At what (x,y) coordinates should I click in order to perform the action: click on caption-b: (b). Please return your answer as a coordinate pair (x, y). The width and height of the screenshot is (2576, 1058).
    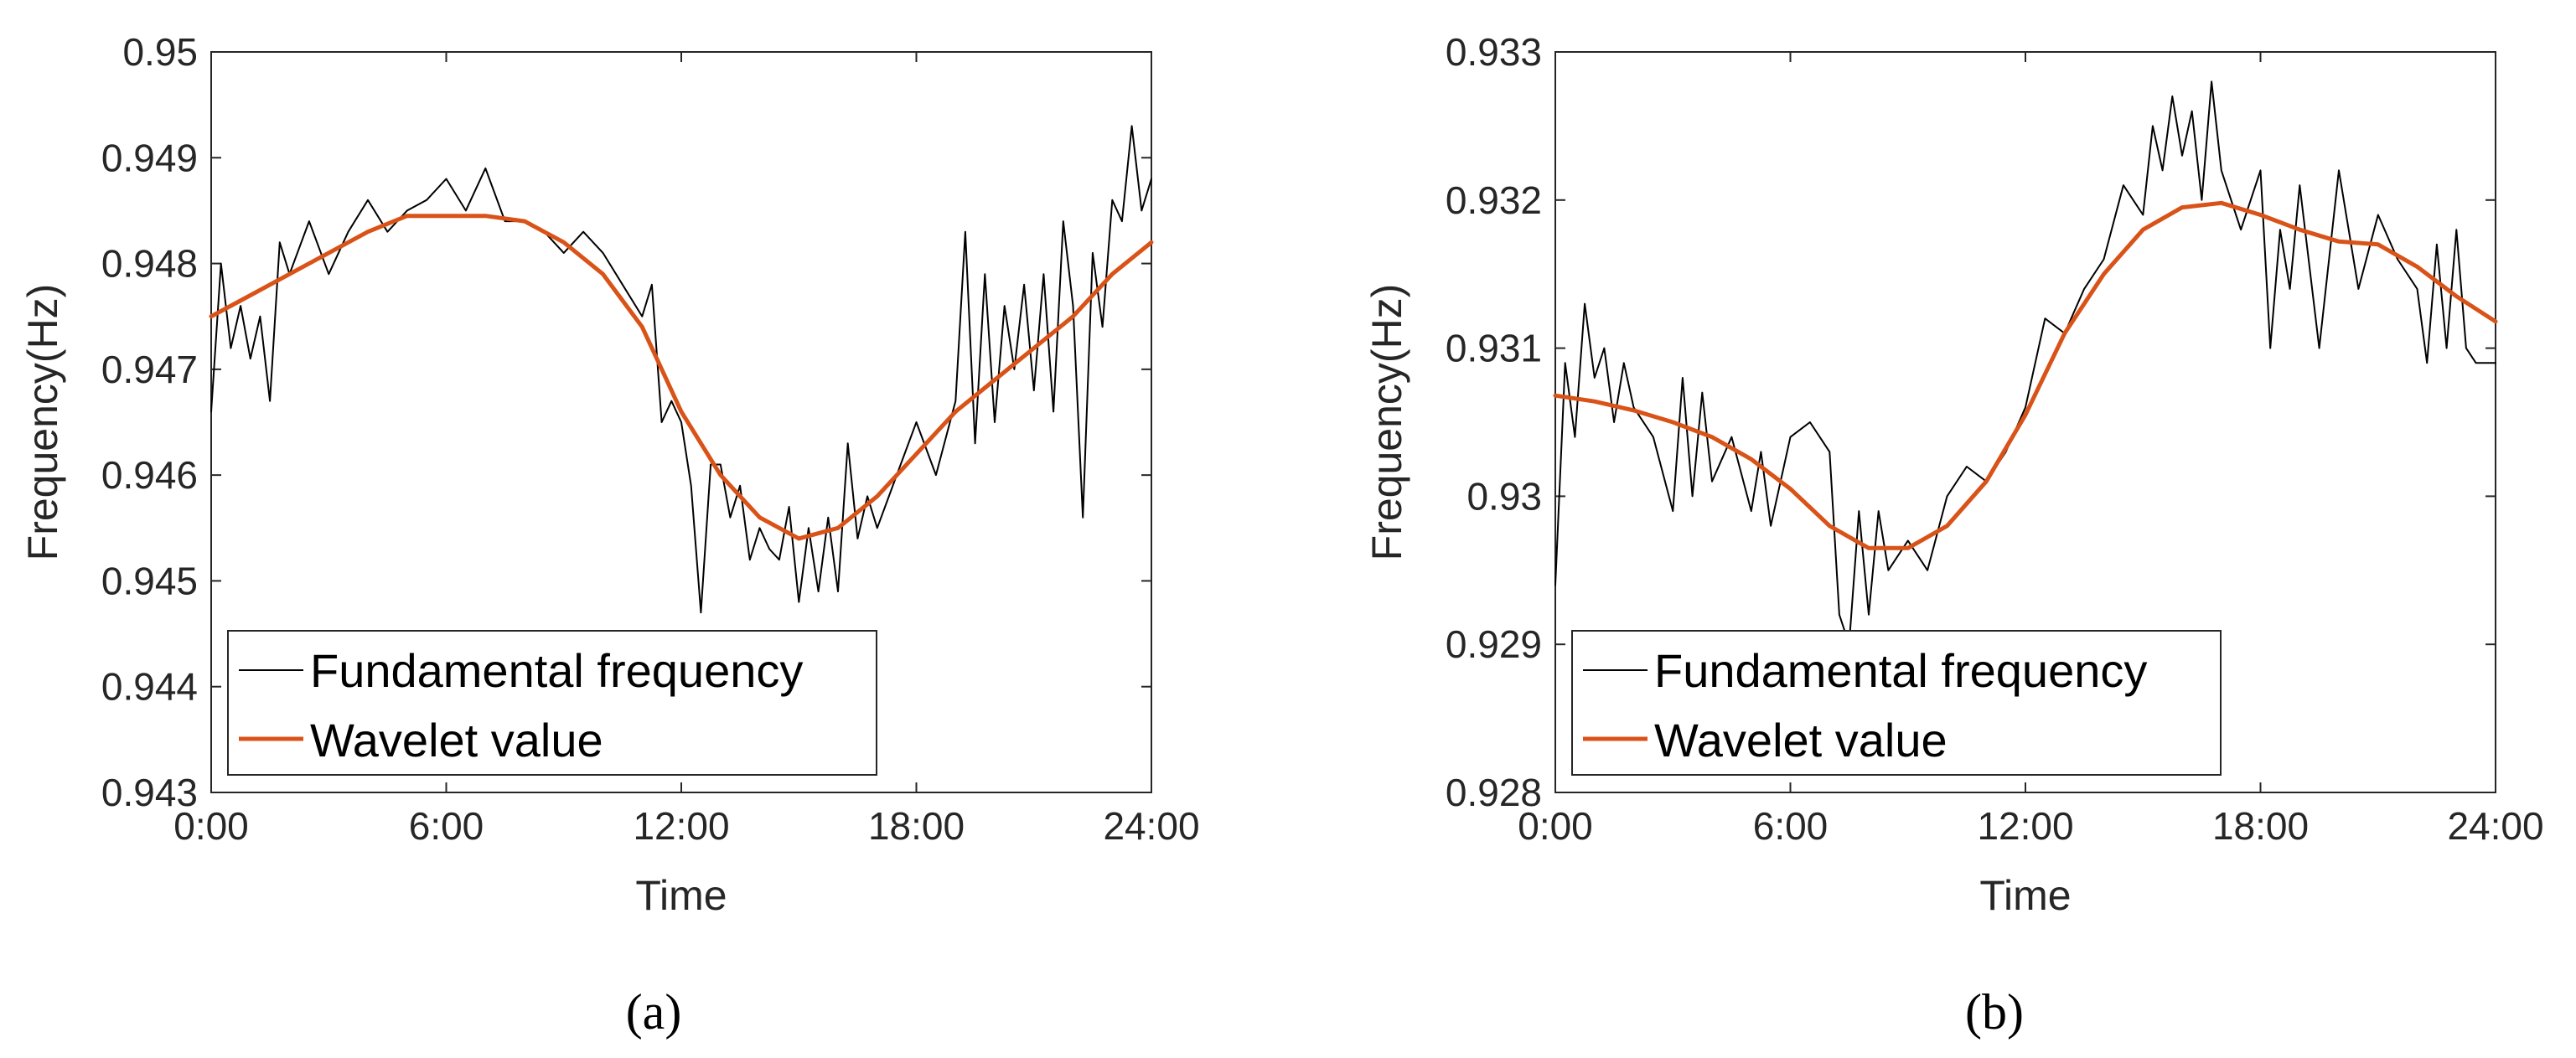
    Looking at the image, I should click on (1994, 1012).